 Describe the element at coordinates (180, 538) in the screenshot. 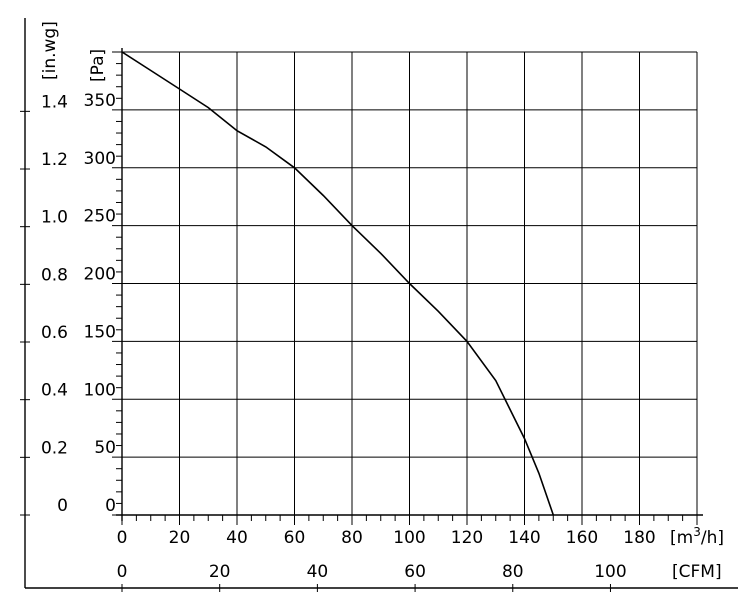

I see `x-primary-tick-label: 20` at that location.